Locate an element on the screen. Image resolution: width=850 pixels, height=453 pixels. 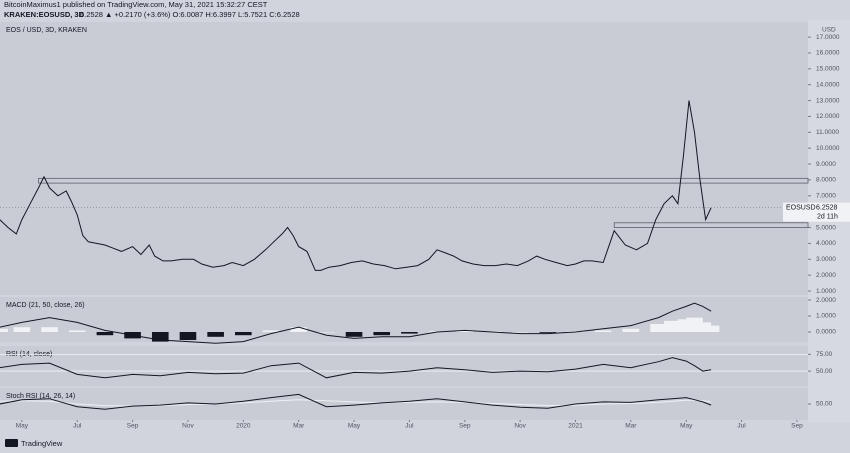
last-price-tag is located at coordinates (816, 212).